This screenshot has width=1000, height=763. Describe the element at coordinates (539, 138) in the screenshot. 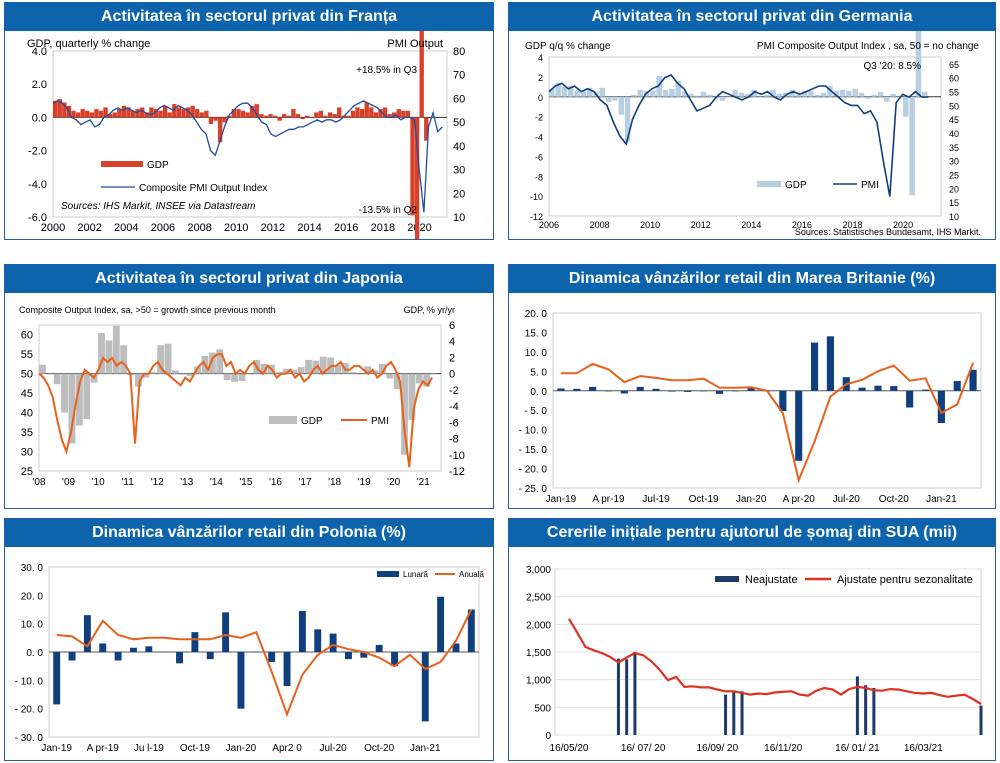

I see `left-tick-label: -4` at that location.